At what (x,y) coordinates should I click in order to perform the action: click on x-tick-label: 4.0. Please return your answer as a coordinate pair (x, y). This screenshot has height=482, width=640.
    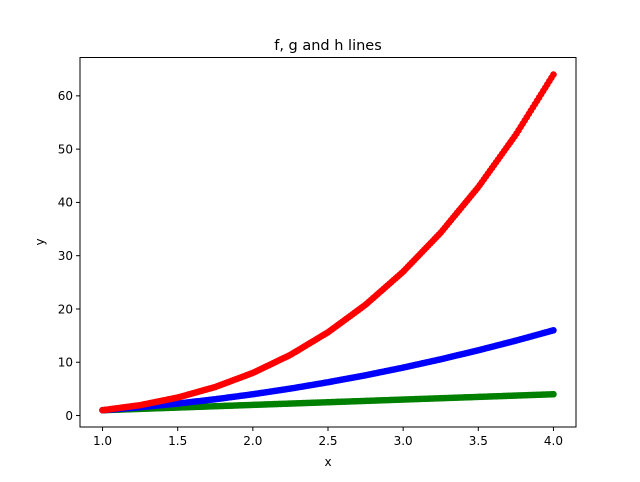
    Looking at the image, I should click on (553, 441).